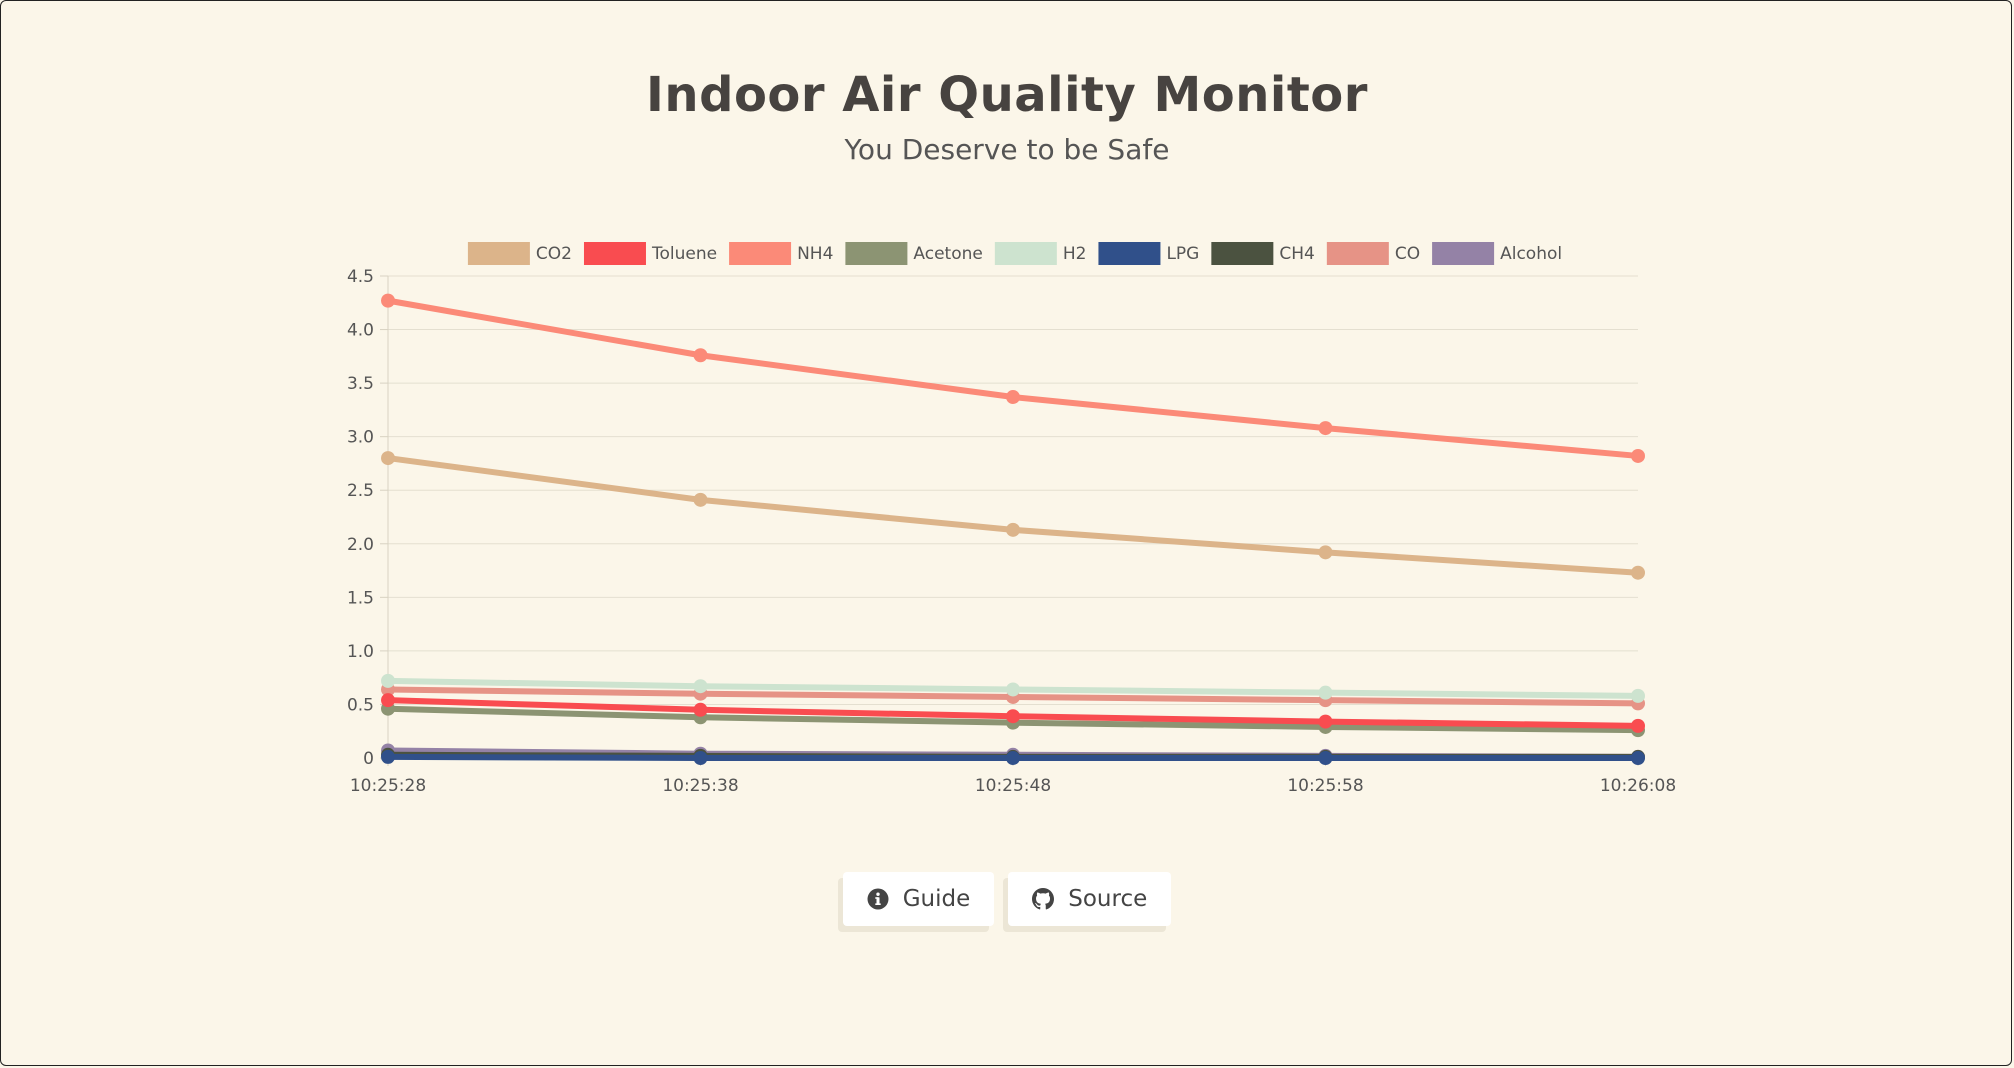  What do you see at coordinates (360, 438) in the screenshot?
I see `y-tick-label: 3.0` at bounding box center [360, 438].